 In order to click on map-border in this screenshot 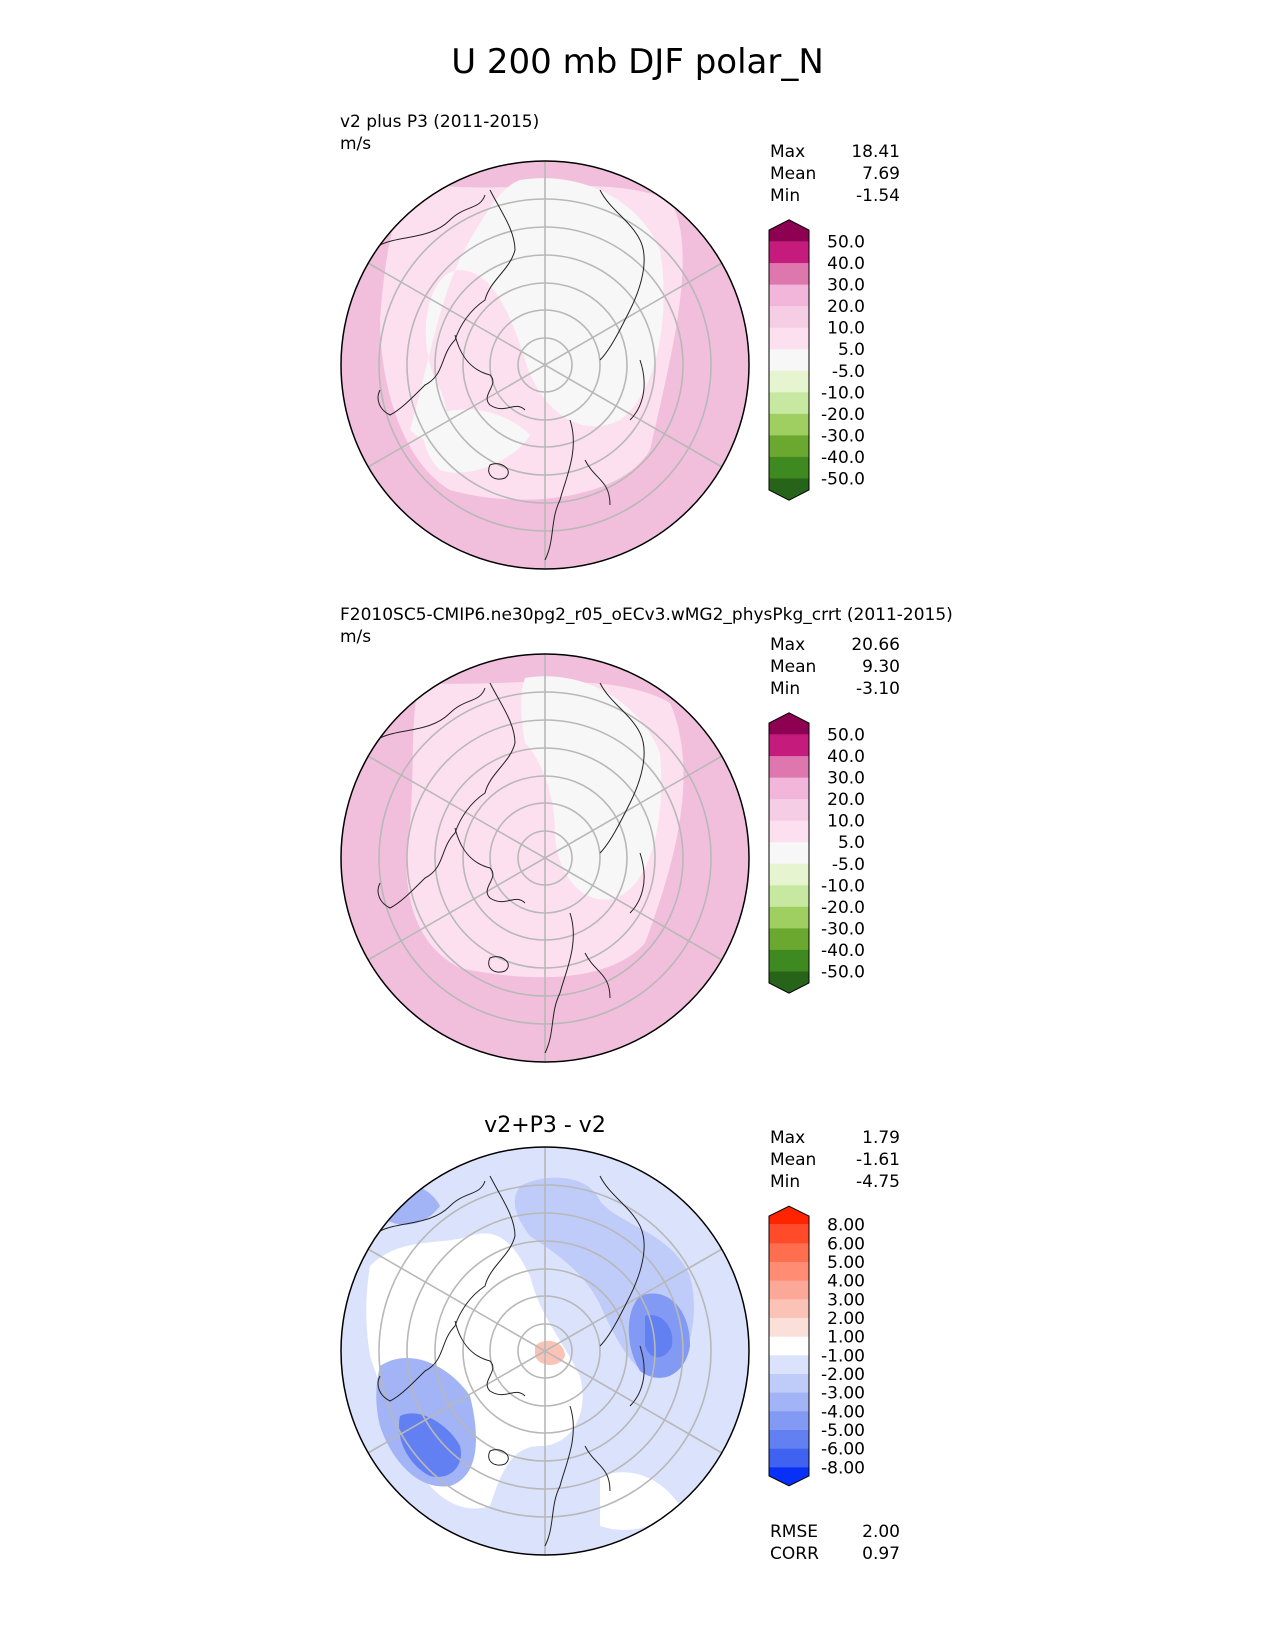, I will do `click(545, 858)`.